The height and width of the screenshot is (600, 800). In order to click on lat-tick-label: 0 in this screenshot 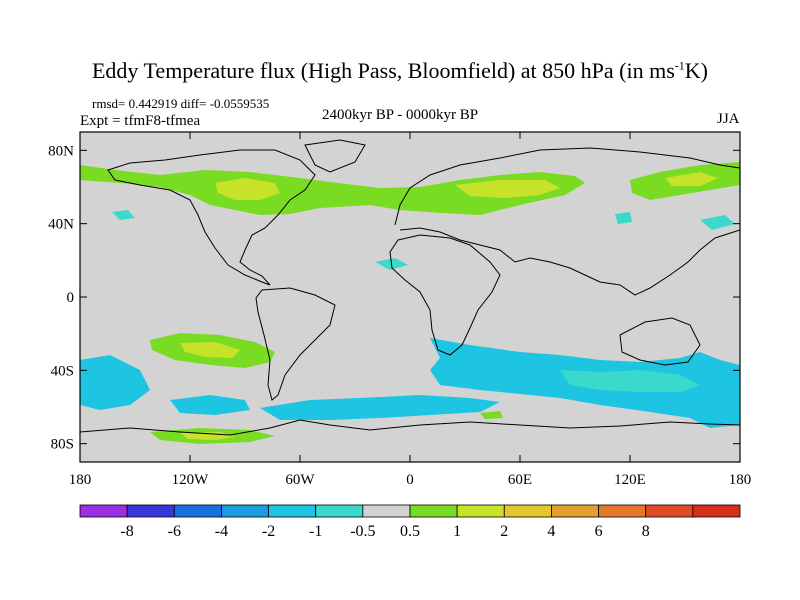, I will do `click(71, 298)`.